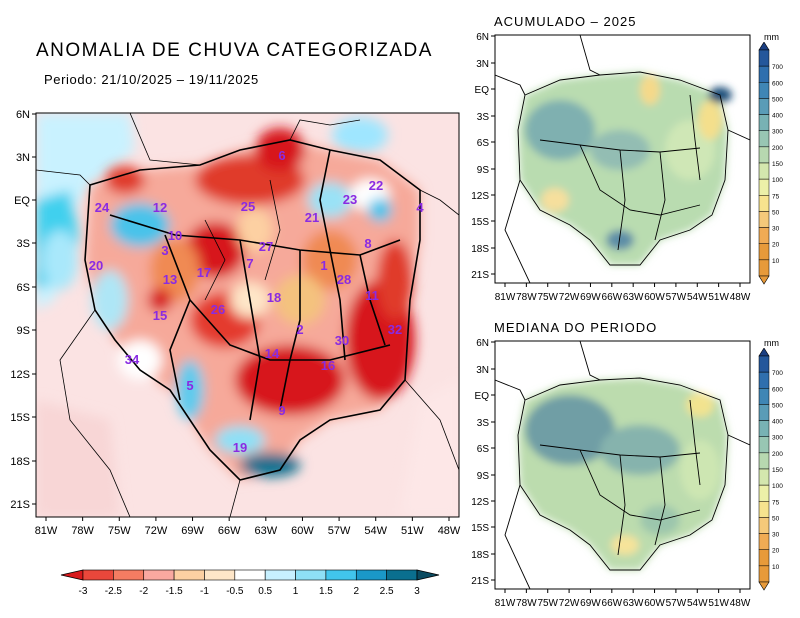 The width and height of the screenshot is (800, 618). Describe the element at coordinates (569, 603) in the screenshot. I see `lon-tick-label: 72W` at that location.